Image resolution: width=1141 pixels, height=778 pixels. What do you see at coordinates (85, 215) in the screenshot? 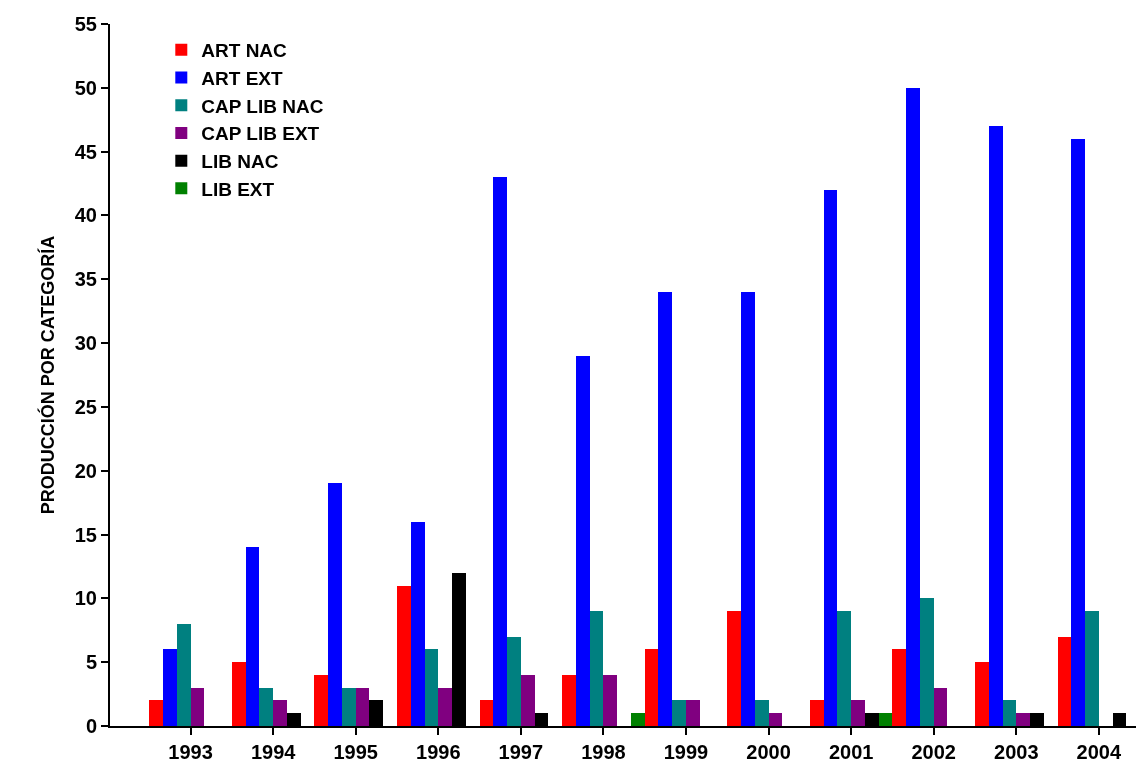
I see `y-tick-label: 40` at bounding box center [85, 215].